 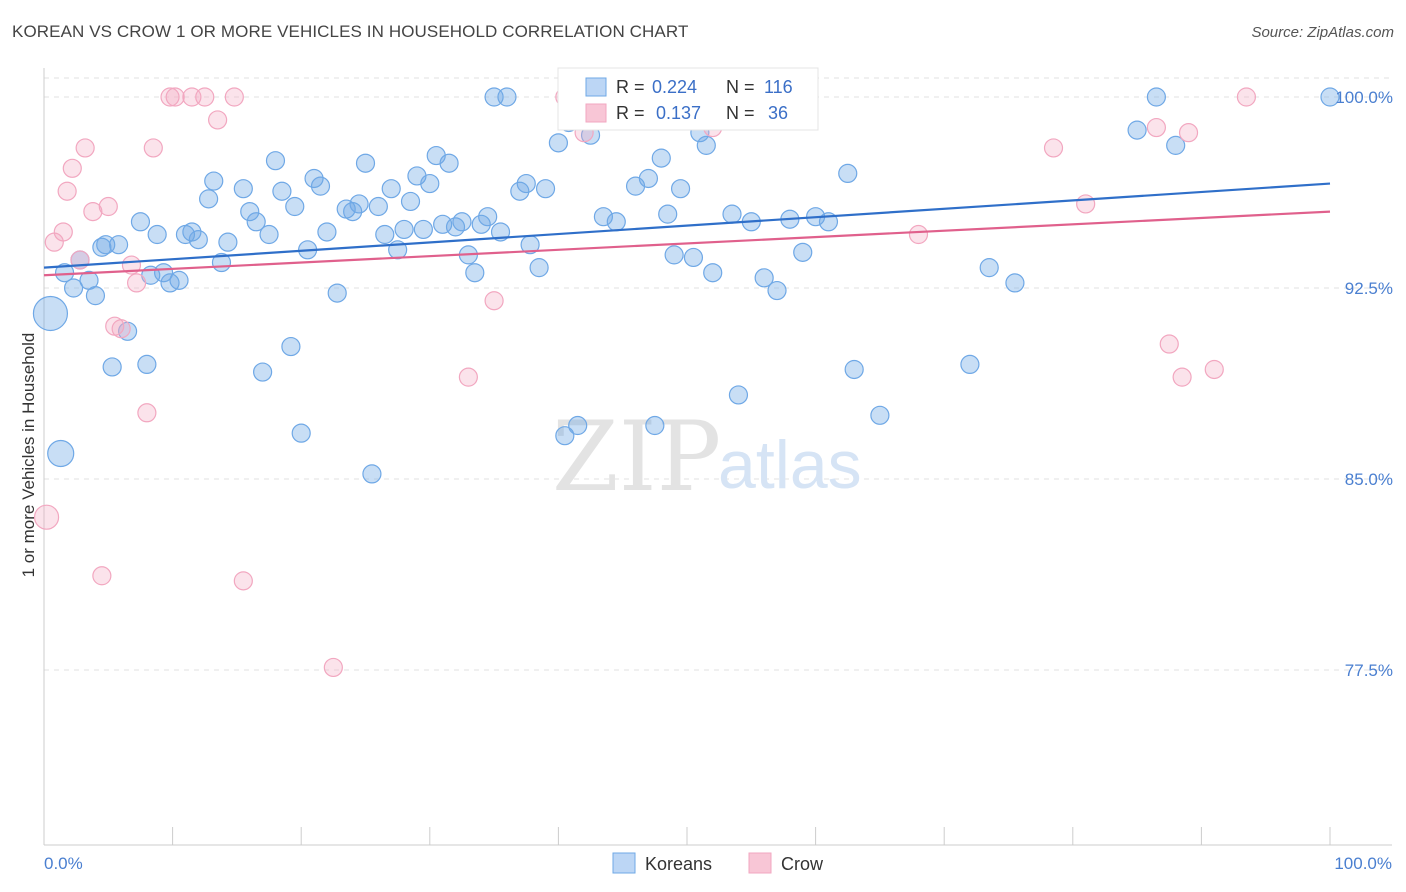 What do you see at coordinates (778, 87) in the screenshot?
I see `koreans-n-value: 116` at bounding box center [778, 87].